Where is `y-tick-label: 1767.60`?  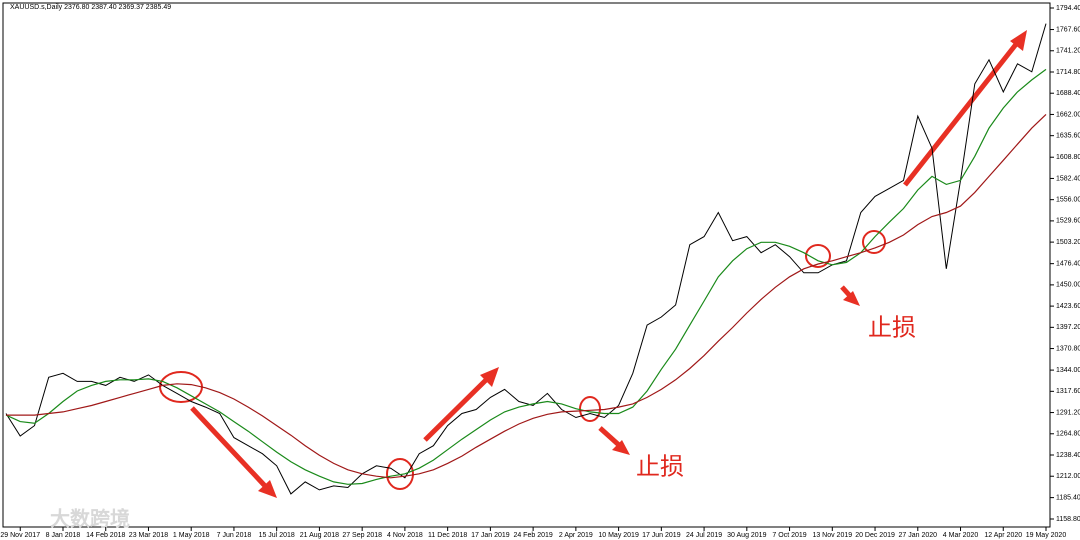 y-tick-label: 1767.60 is located at coordinates (1068, 29).